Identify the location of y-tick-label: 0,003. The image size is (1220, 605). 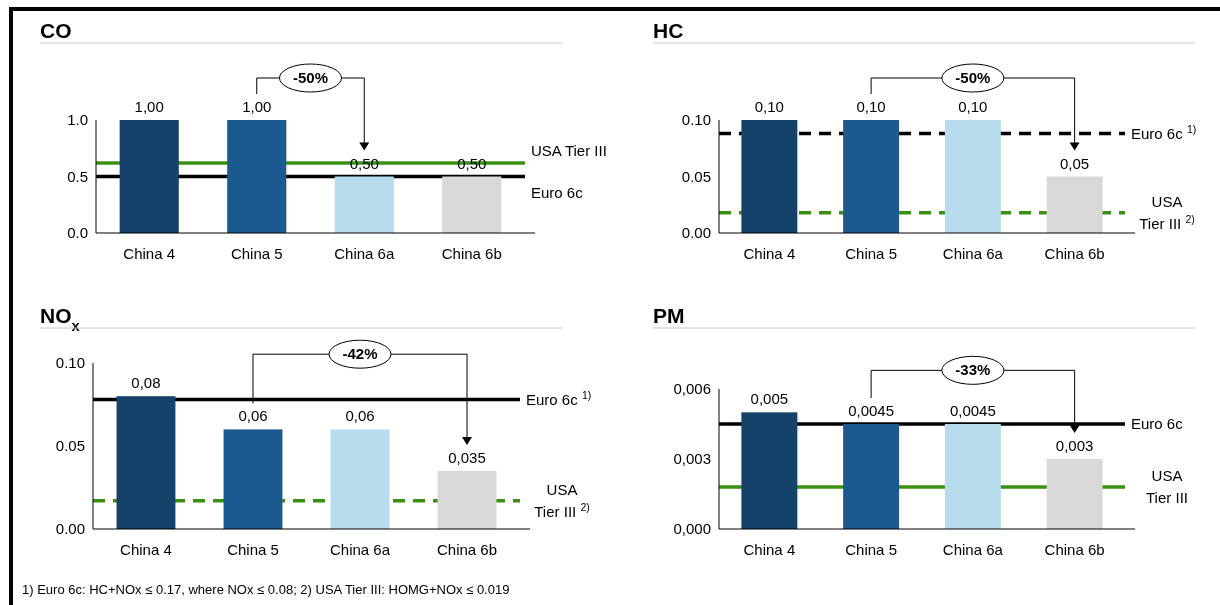
(692, 459).